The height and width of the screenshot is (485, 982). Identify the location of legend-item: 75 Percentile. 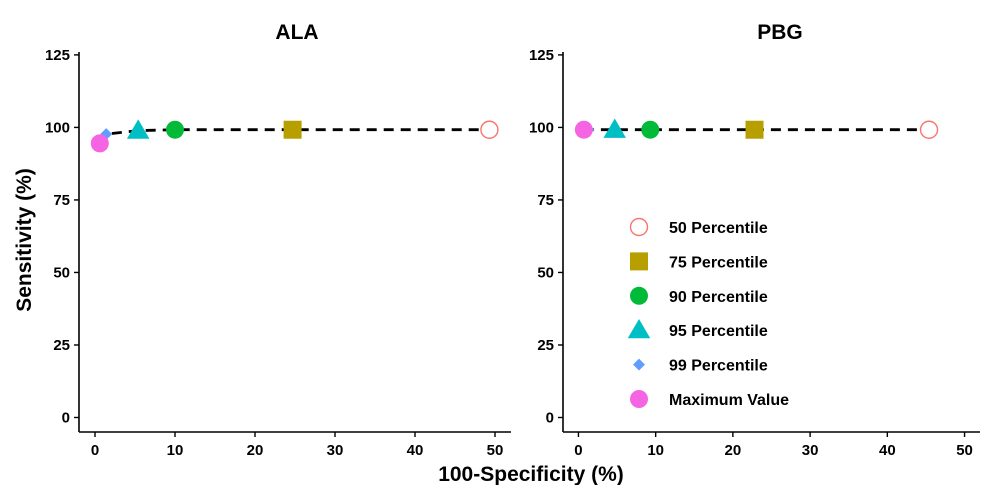
(699, 261).